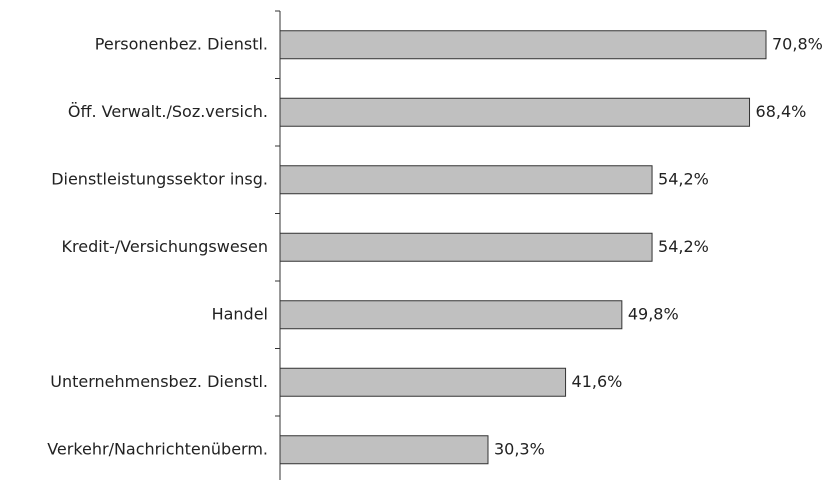  What do you see at coordinates (797, 43) in the screenshot?
I see `value-label: 70,8%` at bounding box center [797, 43].